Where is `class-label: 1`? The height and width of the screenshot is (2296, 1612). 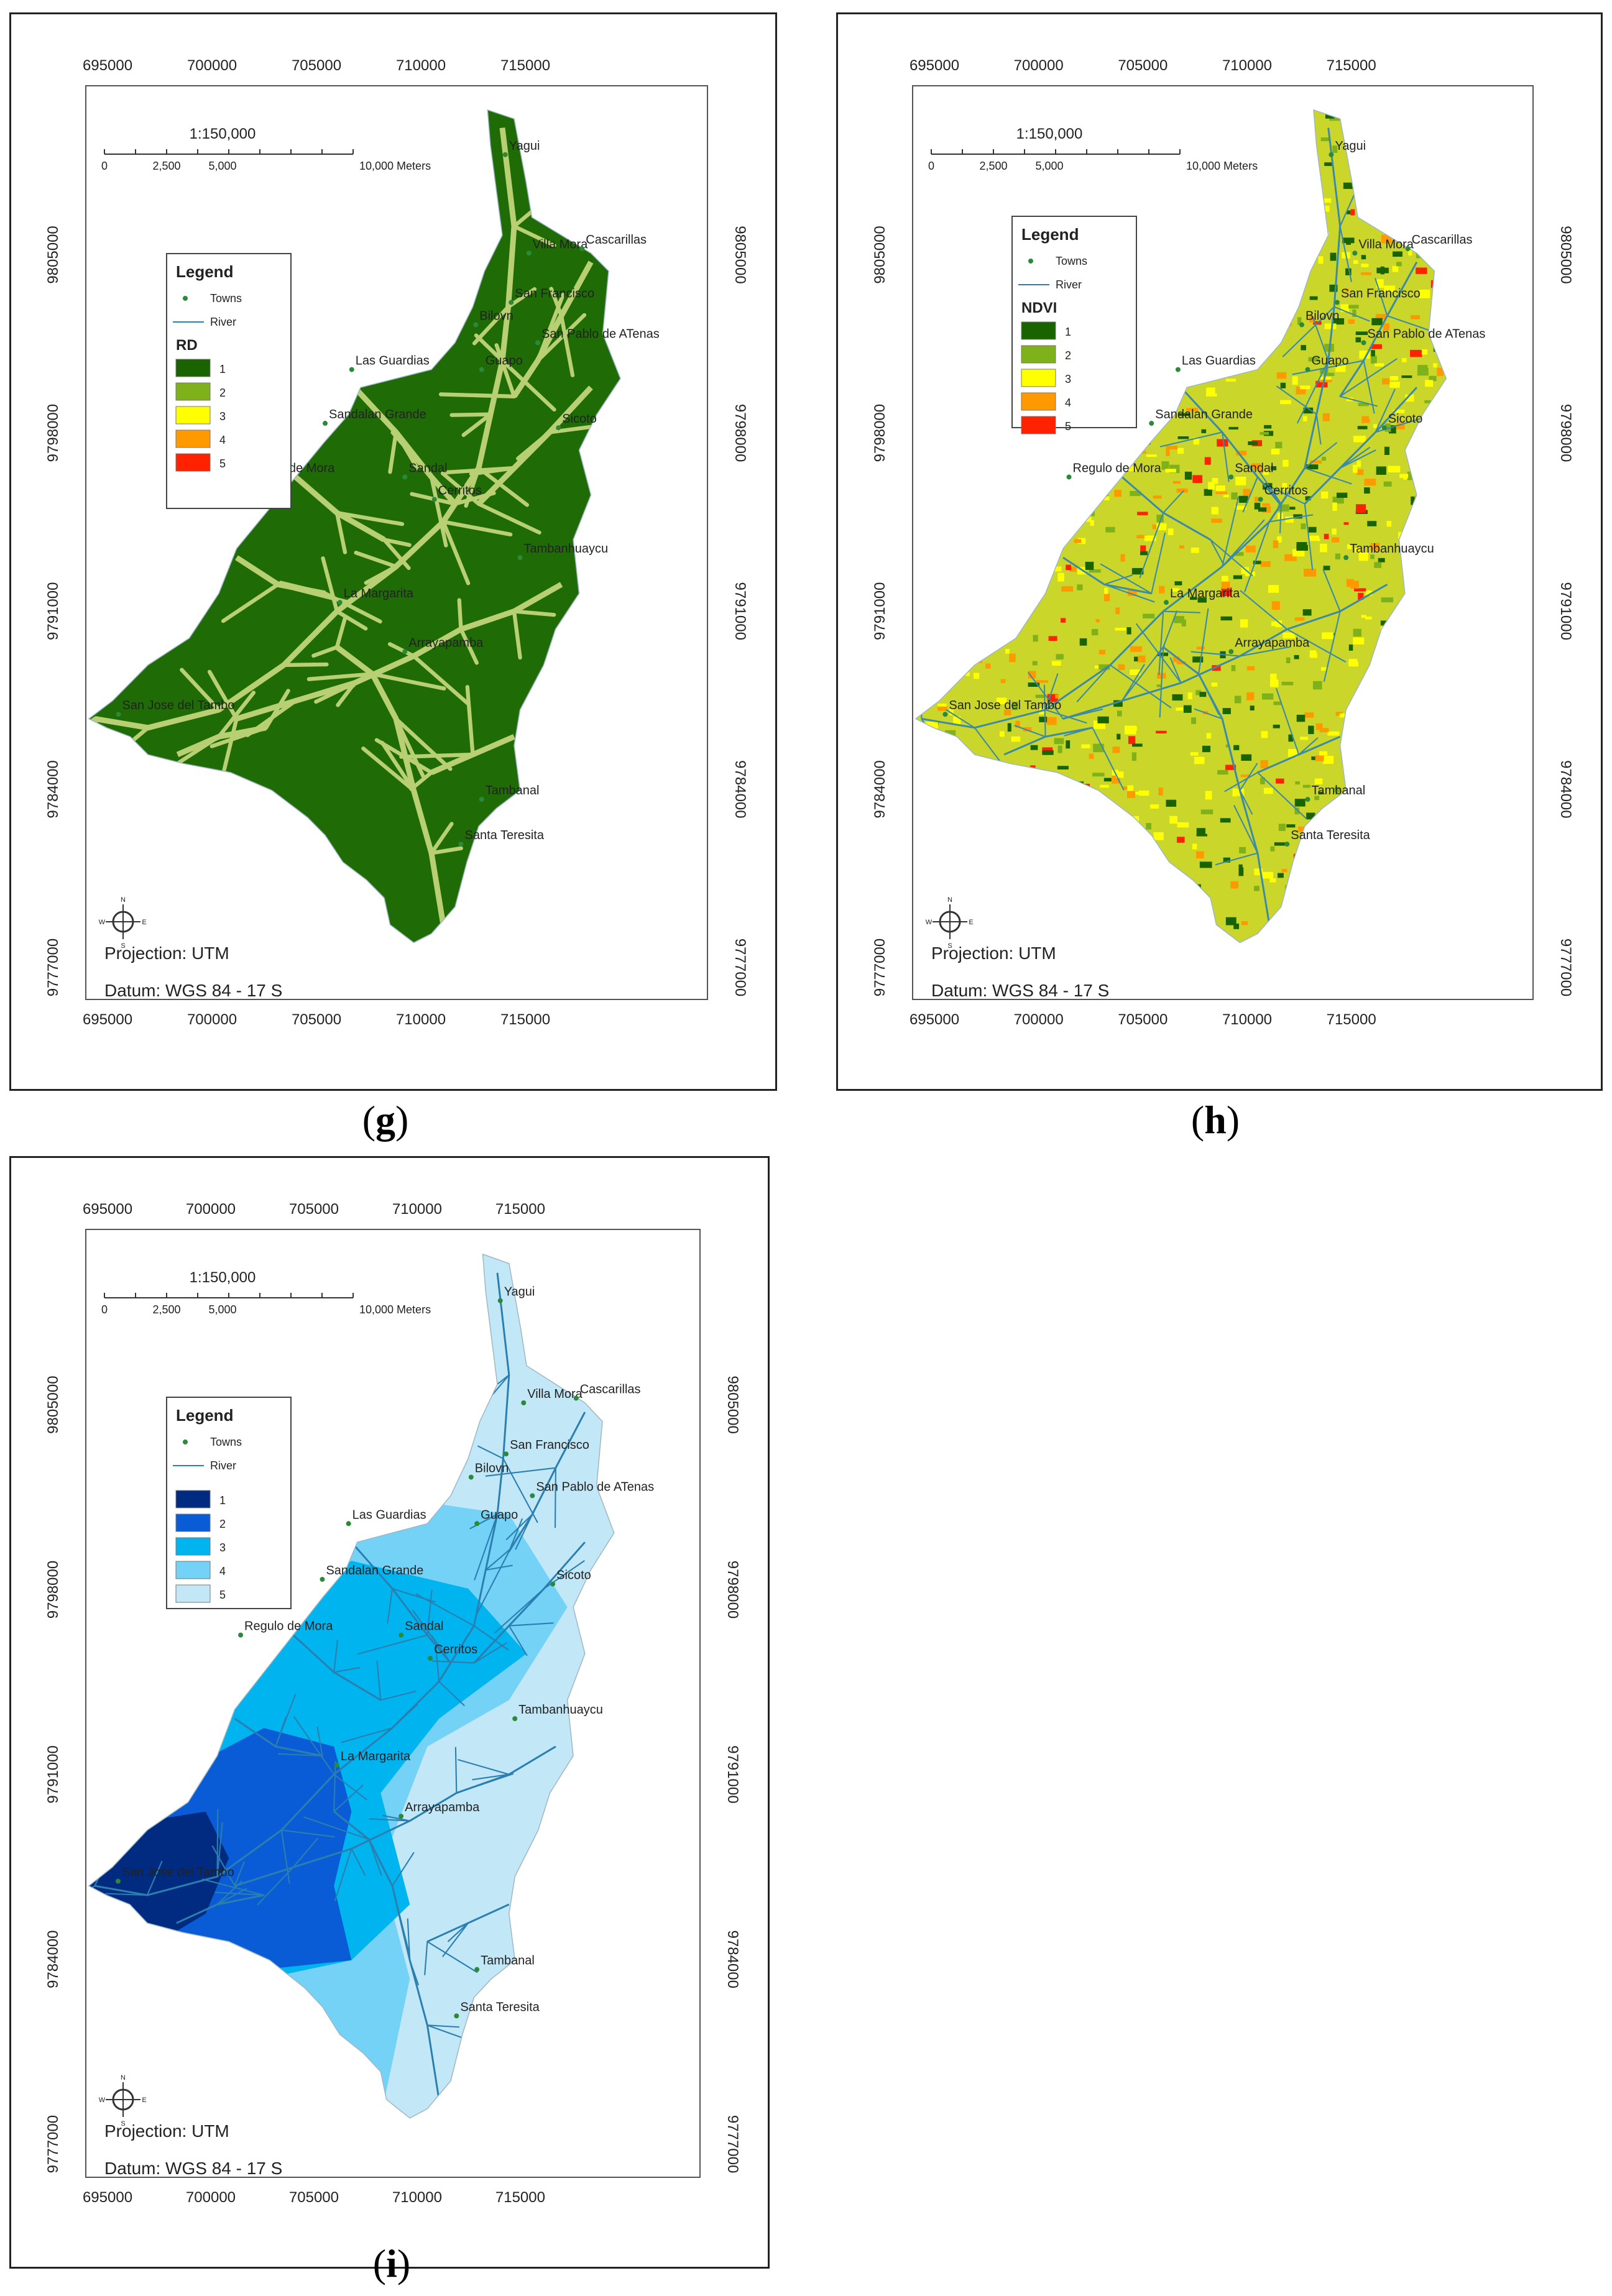 class-label: 1 is located at coordinates (1068, 332).